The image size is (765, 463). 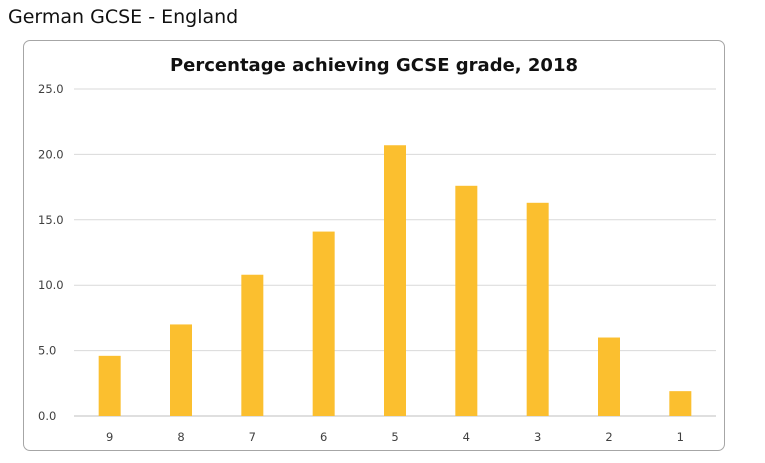 What do you see at coordinates (123, 17) in the screenshot?
I see `page-heading: German GCSE - England` at bounding box center [123, 17].